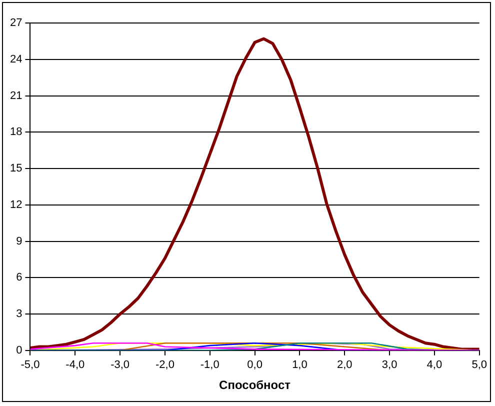  What do you see at coordinates (210, 365) in the screenshot?
I see `x-tick-label: -1,0` at bounding box center [210, 365].